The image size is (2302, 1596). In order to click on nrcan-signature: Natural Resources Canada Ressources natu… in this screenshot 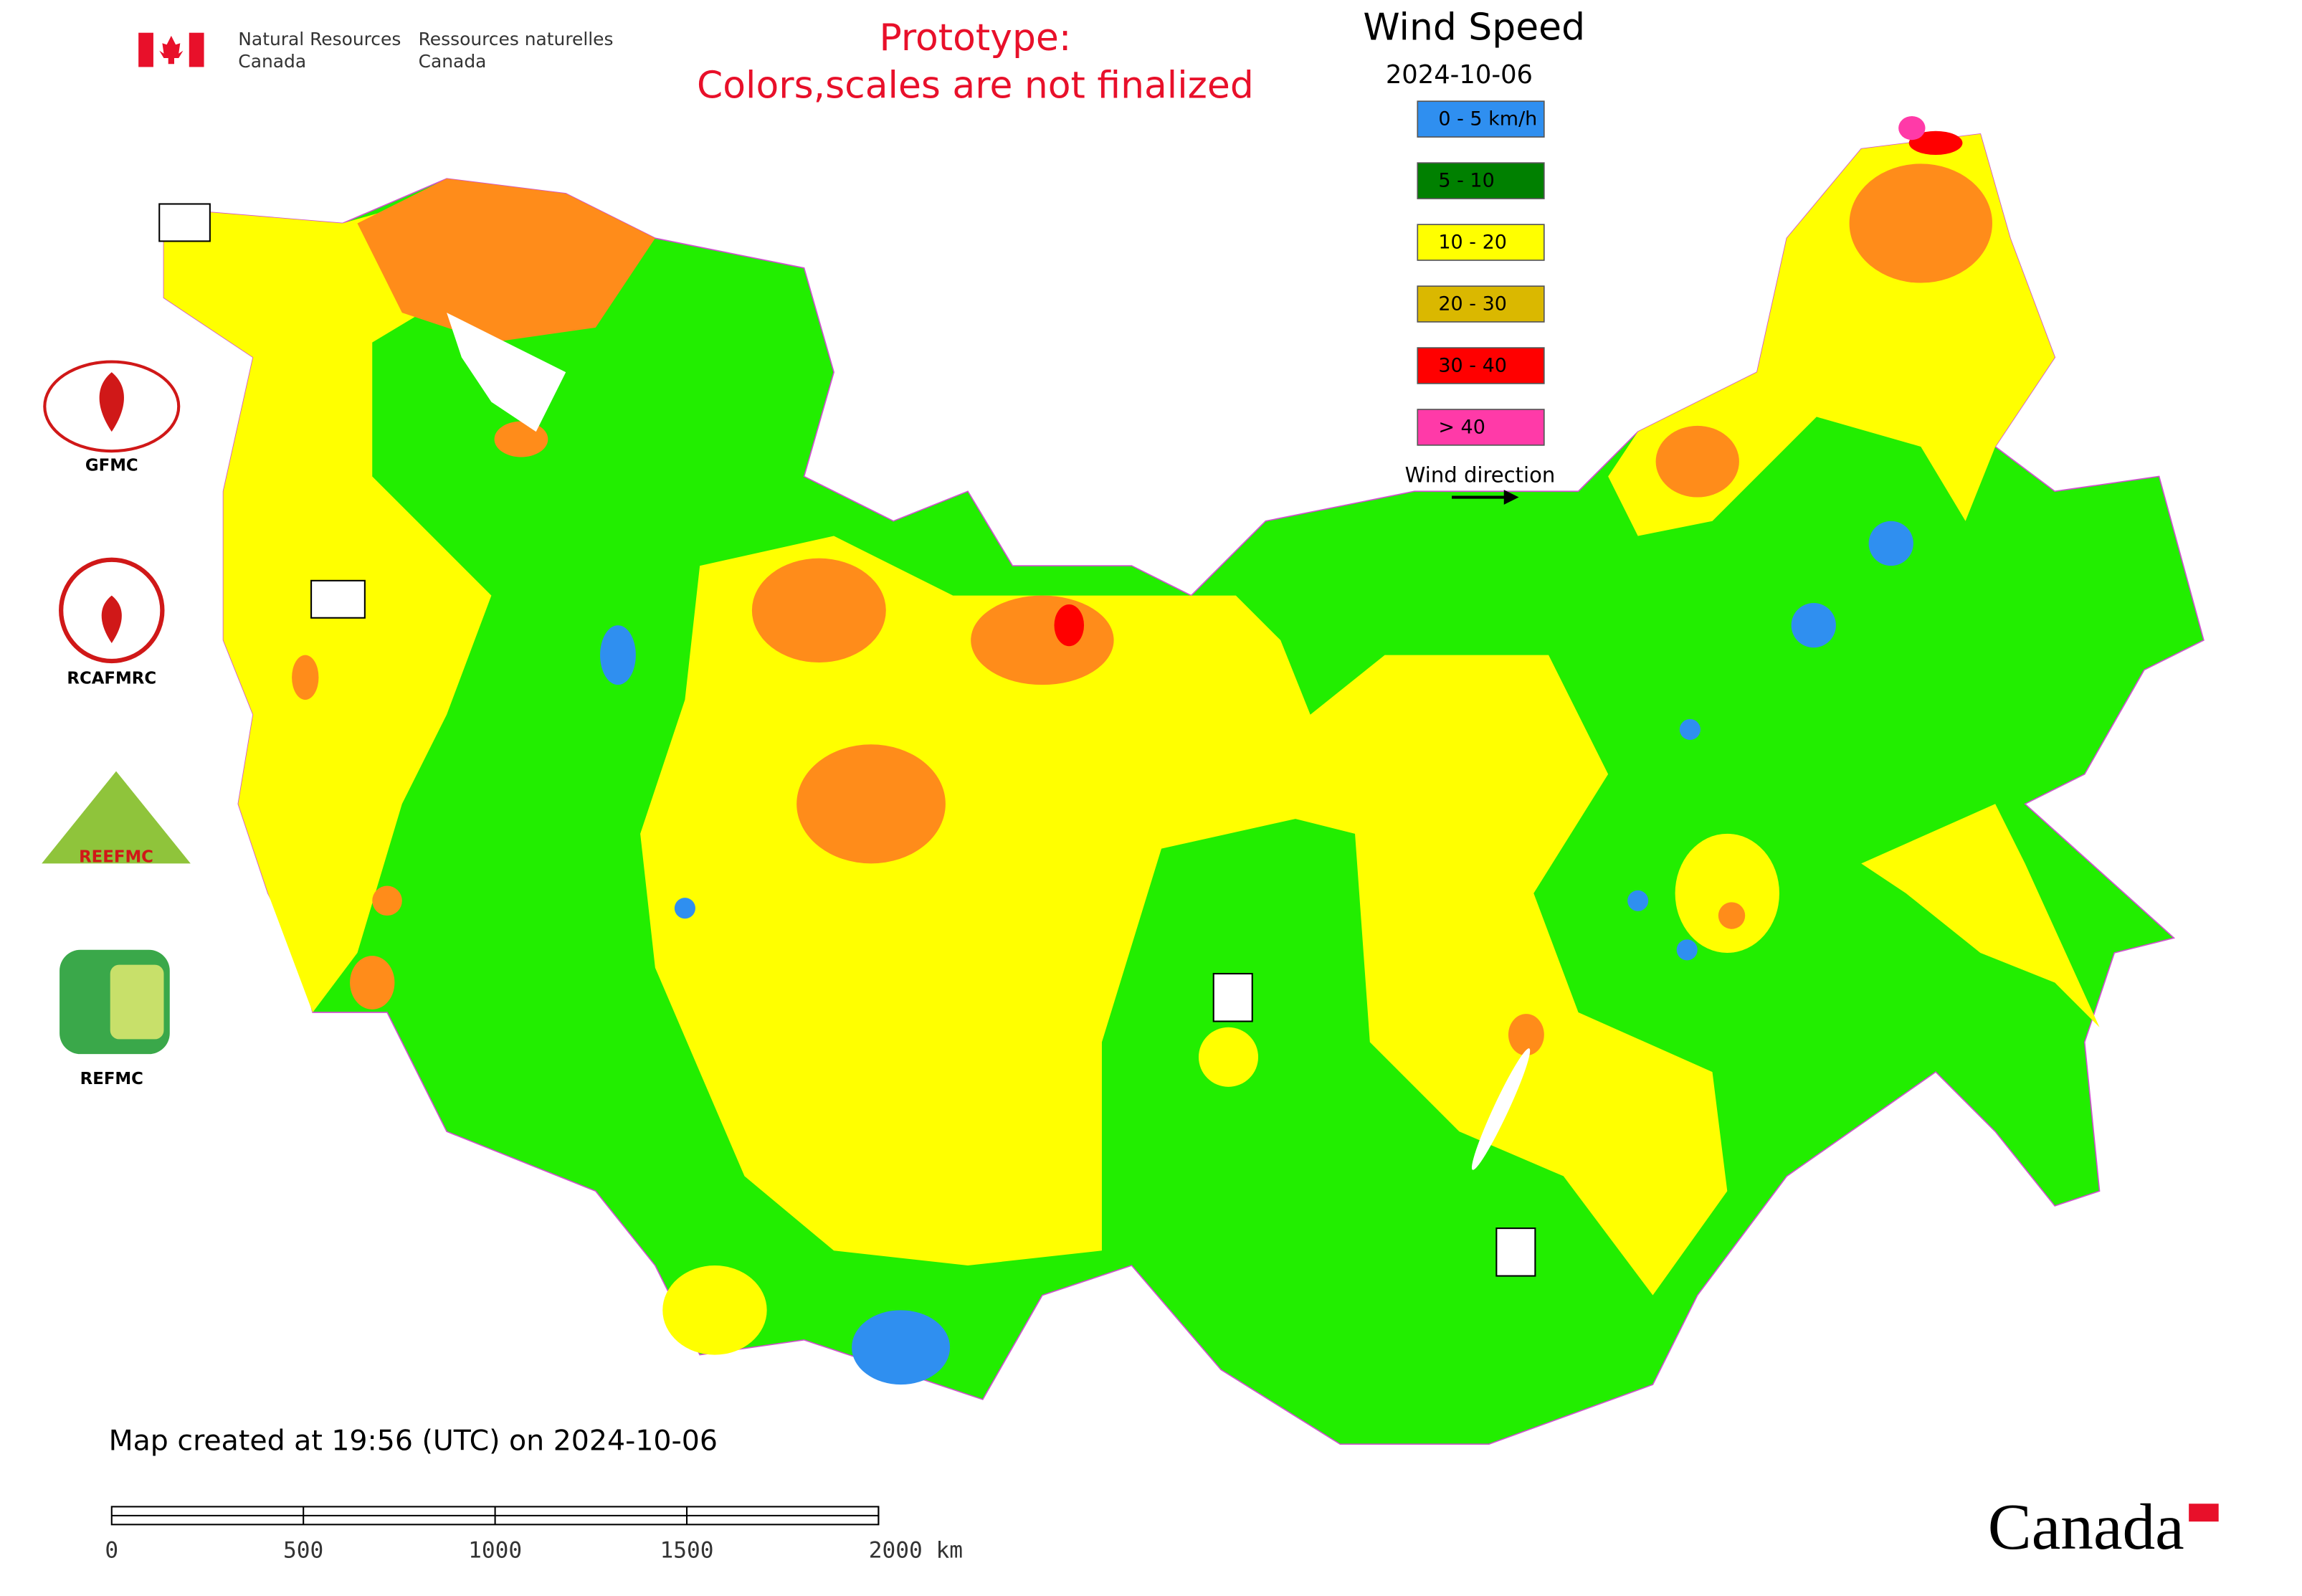, I will do `click(376, 50)`.